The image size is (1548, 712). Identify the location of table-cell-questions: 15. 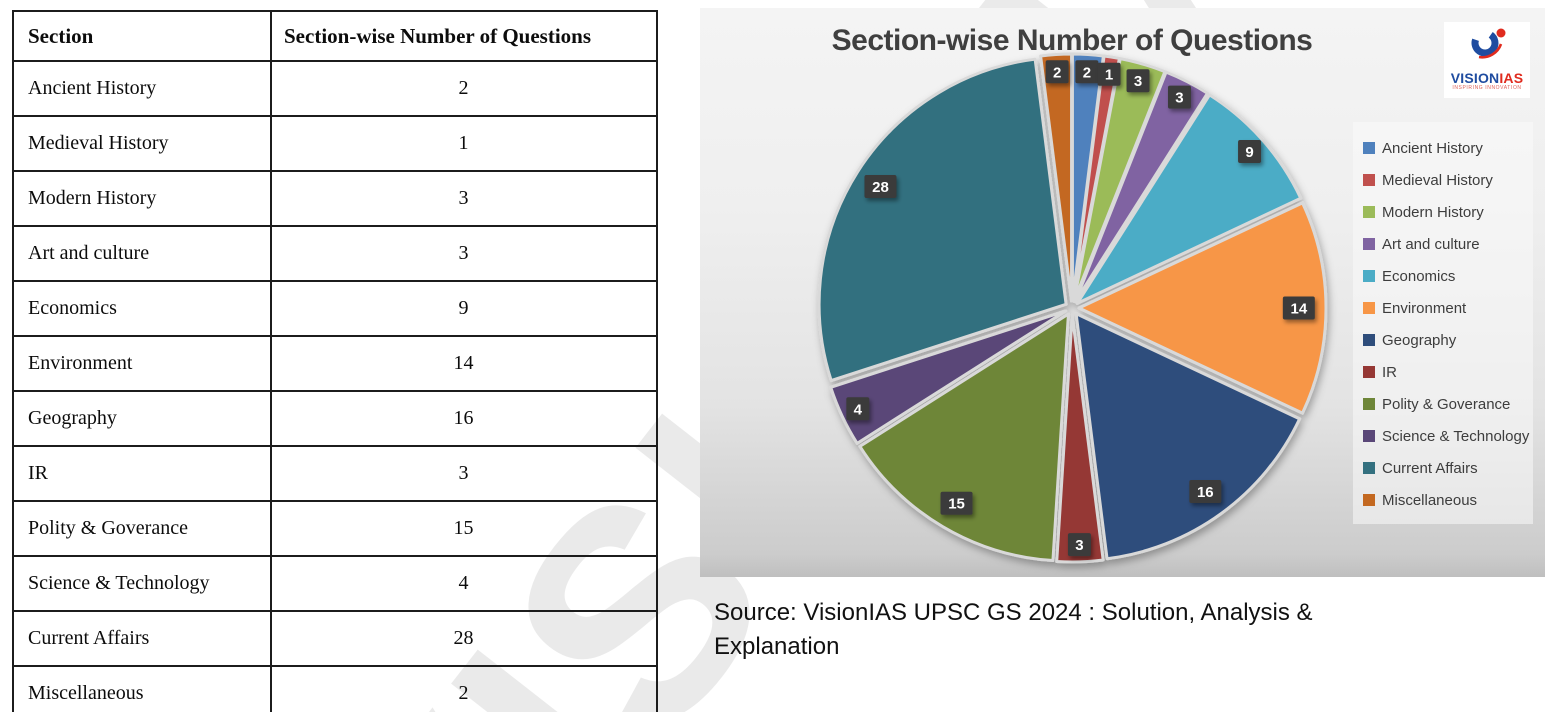
(464, 528).